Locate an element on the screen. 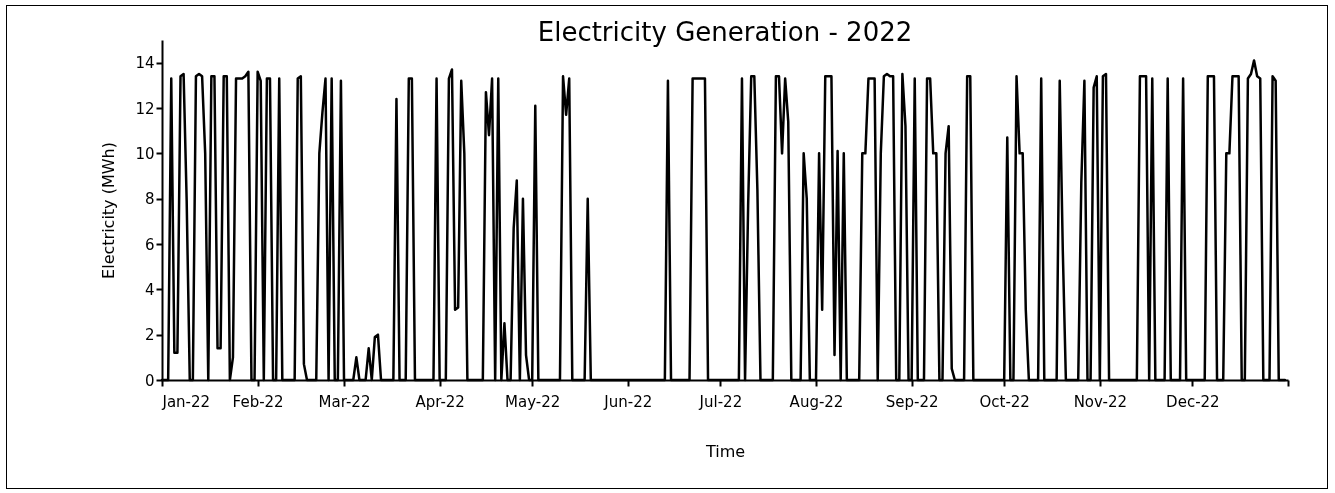 The image size is (1335, 493). y-axis-title: Electricity (MWh) is located at coordinates (109, 210).